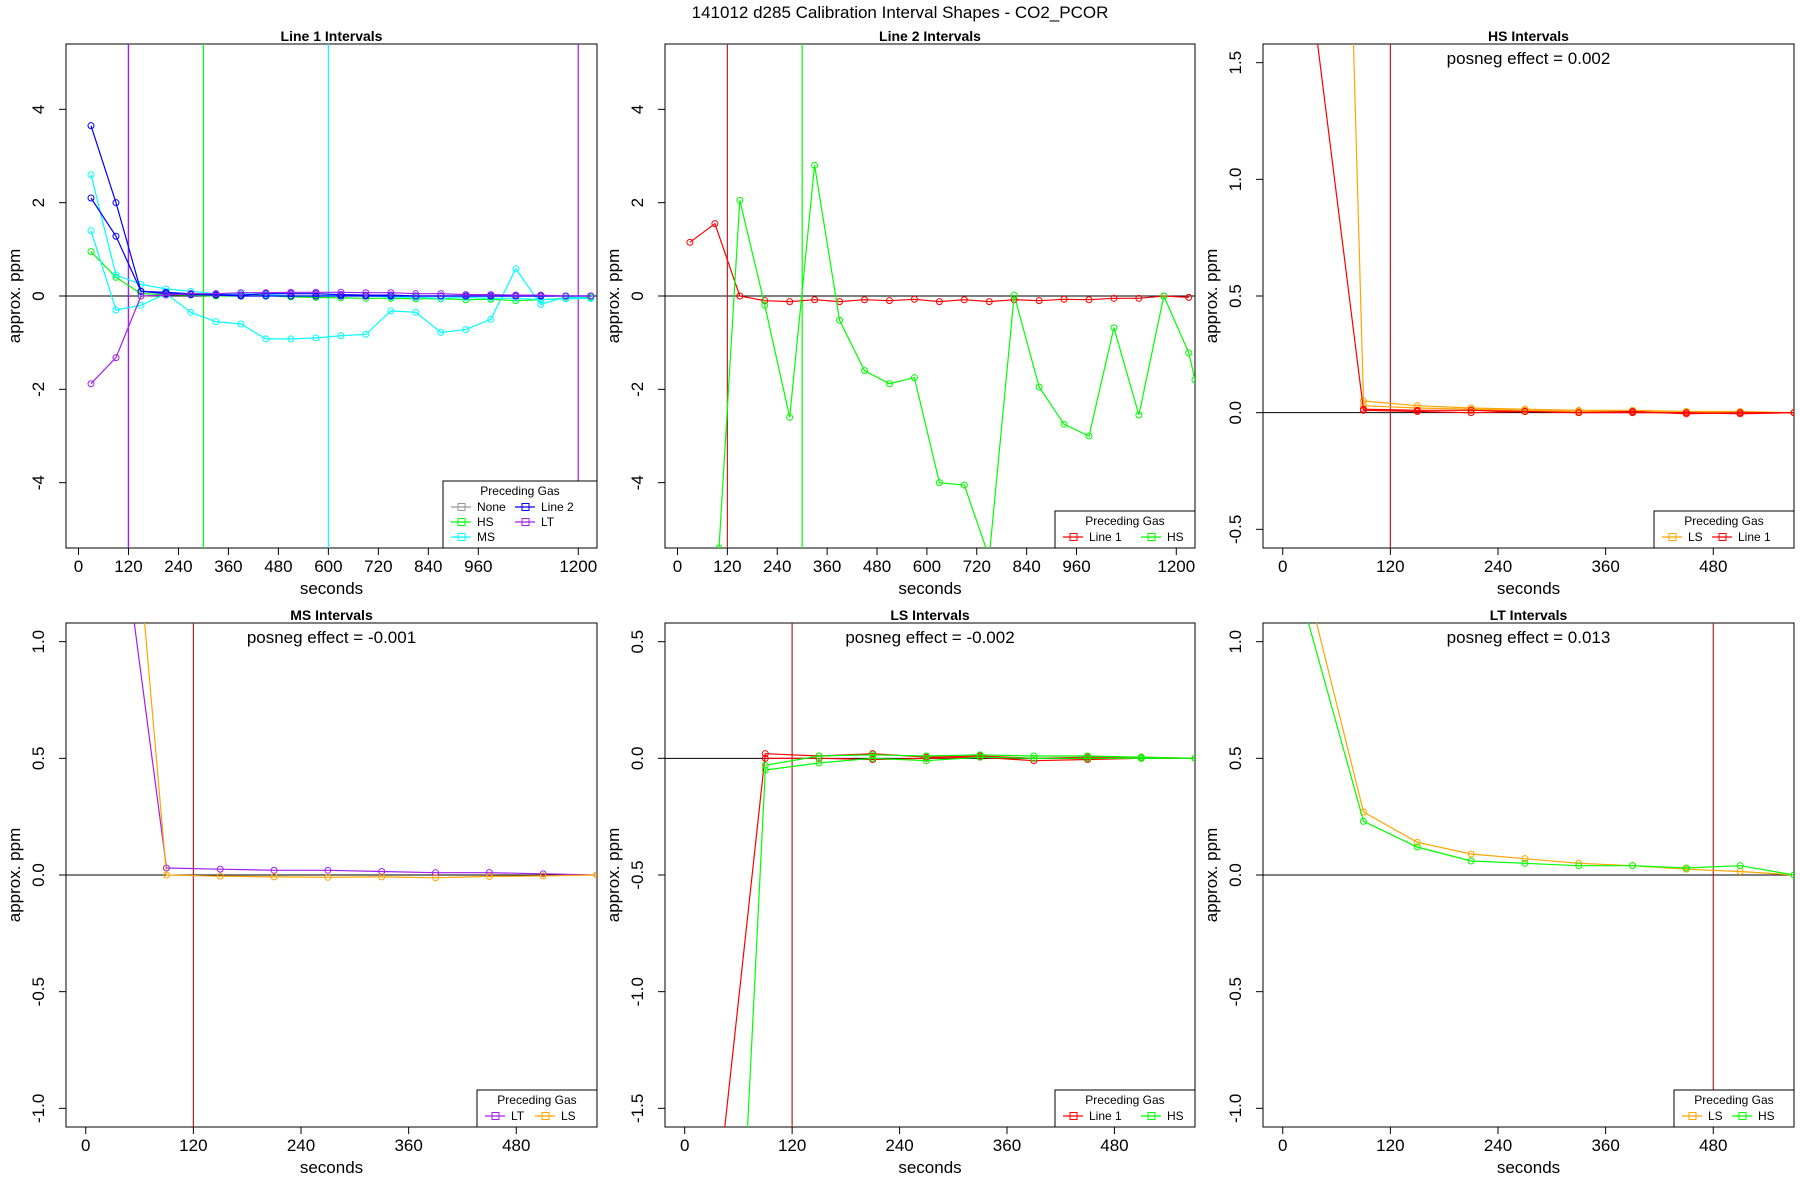 This screenshot has height=1200, width=1800. What do you see at coordinates (1528, 588) in the screenshot?
I see `panel-3-xlabel: seconds` at bounding box center [1528, 588].